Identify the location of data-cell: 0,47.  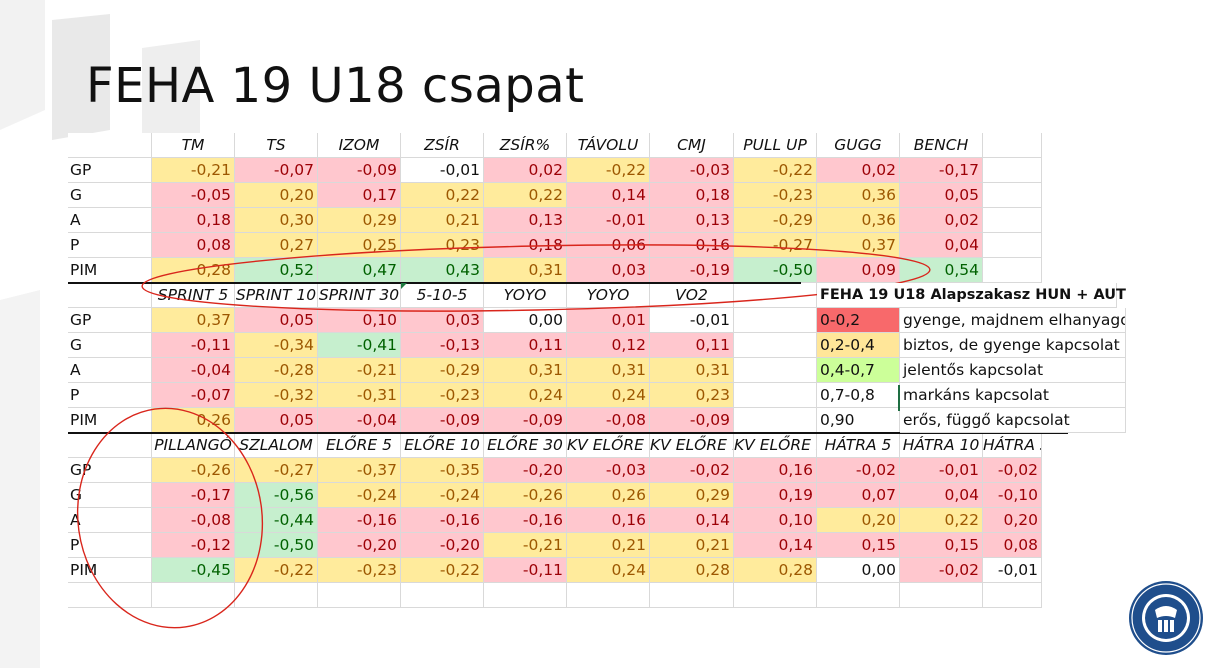
(359, 270).